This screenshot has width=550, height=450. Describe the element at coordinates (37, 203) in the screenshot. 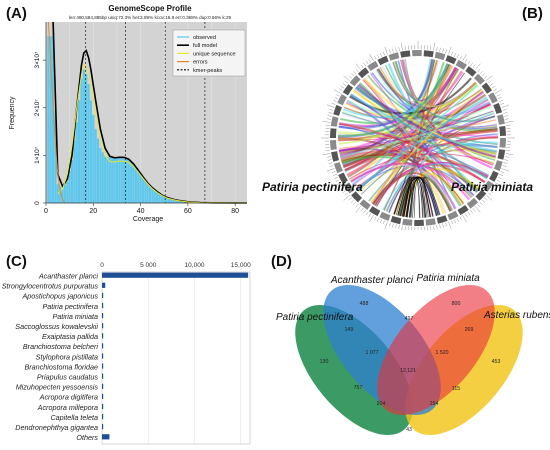

I see `y-tick-label: 0` at that location.